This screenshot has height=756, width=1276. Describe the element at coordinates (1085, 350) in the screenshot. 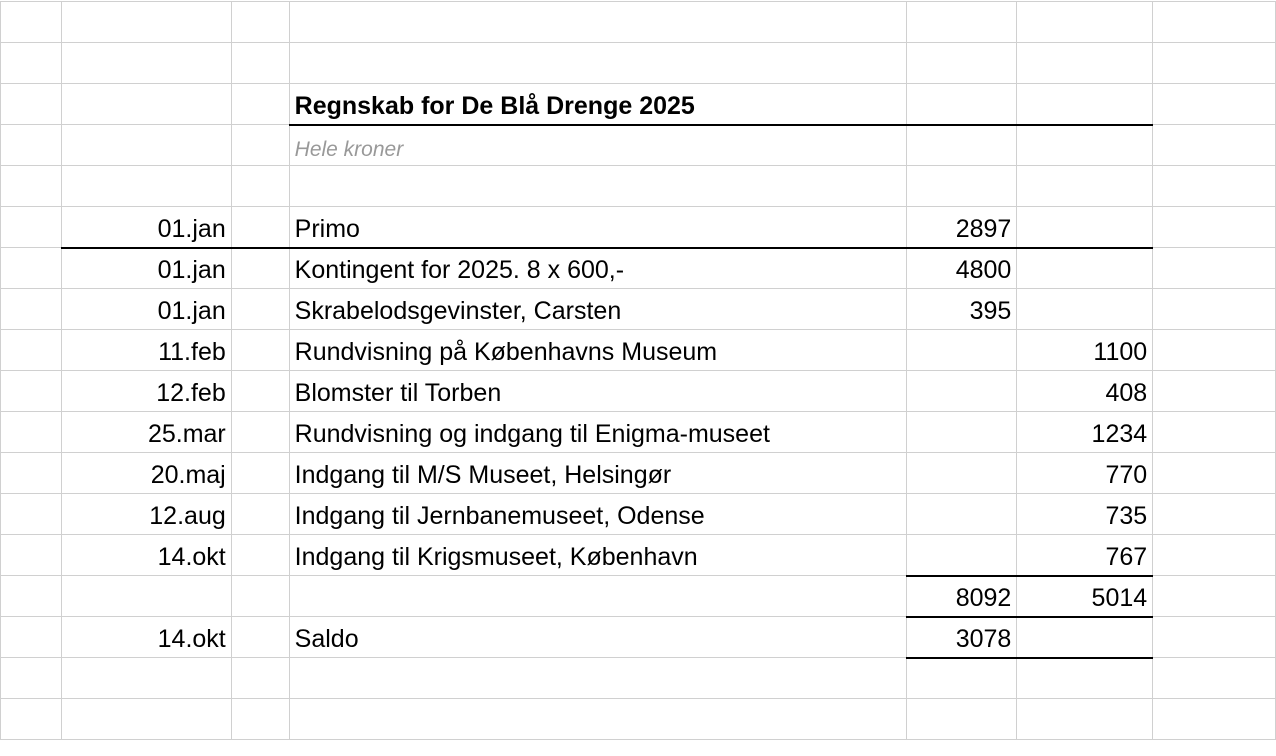

I see `expense-cell: 1100` at that location.